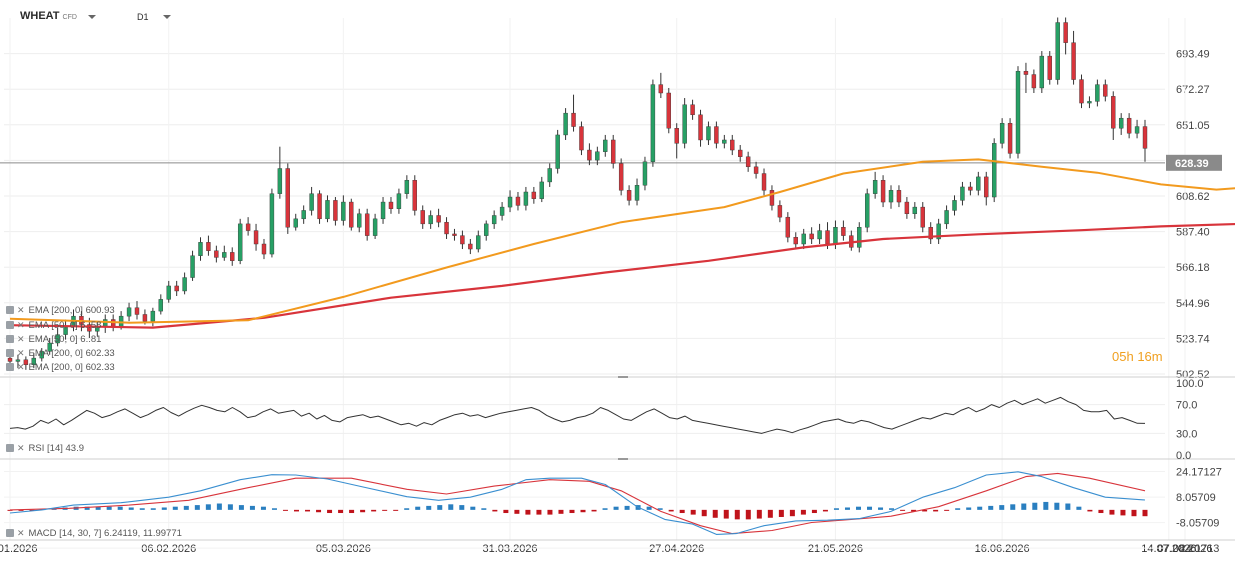  What do you see at coordinates (623, 459) in the screenshot?
I see `macd-resize-handle` at bounding box center [623, 459].